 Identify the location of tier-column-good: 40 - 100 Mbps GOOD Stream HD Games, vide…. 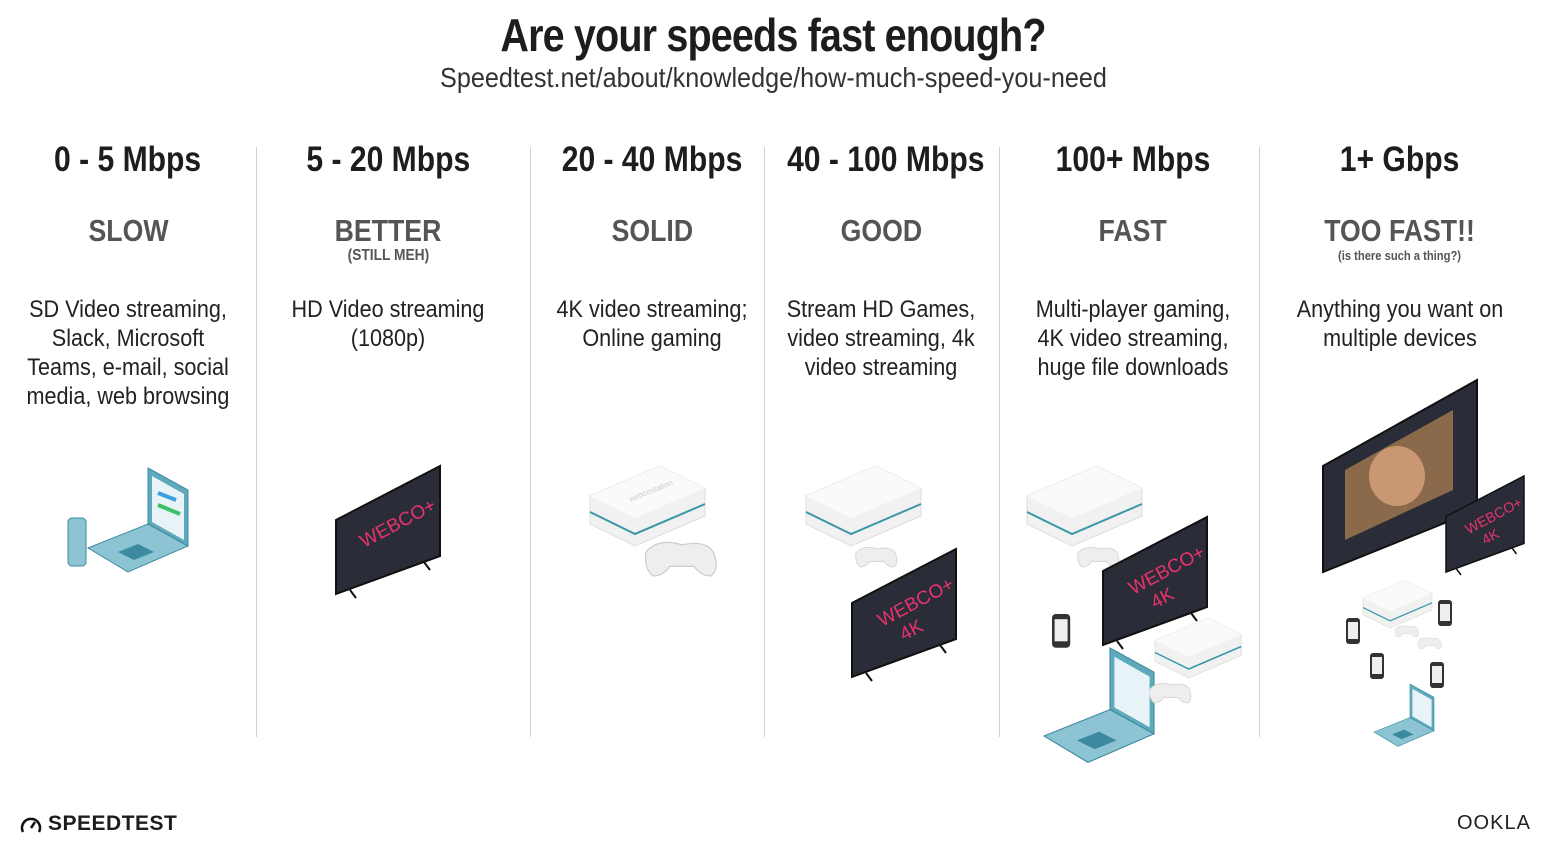
(881, 260).